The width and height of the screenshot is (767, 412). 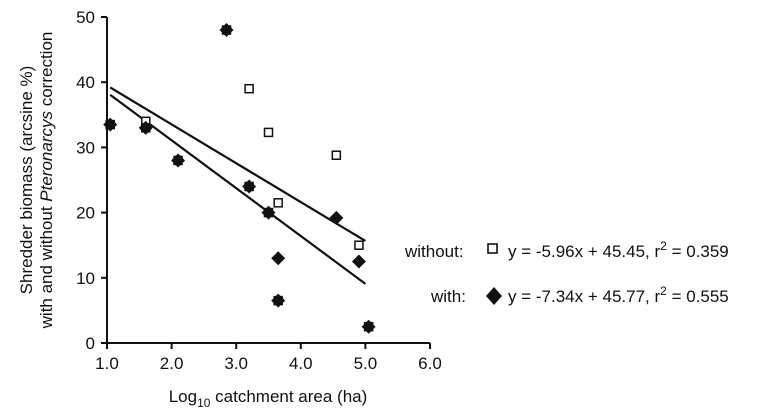 I want to click on x-tick-label: 2.0, so click(x=172, y=363).